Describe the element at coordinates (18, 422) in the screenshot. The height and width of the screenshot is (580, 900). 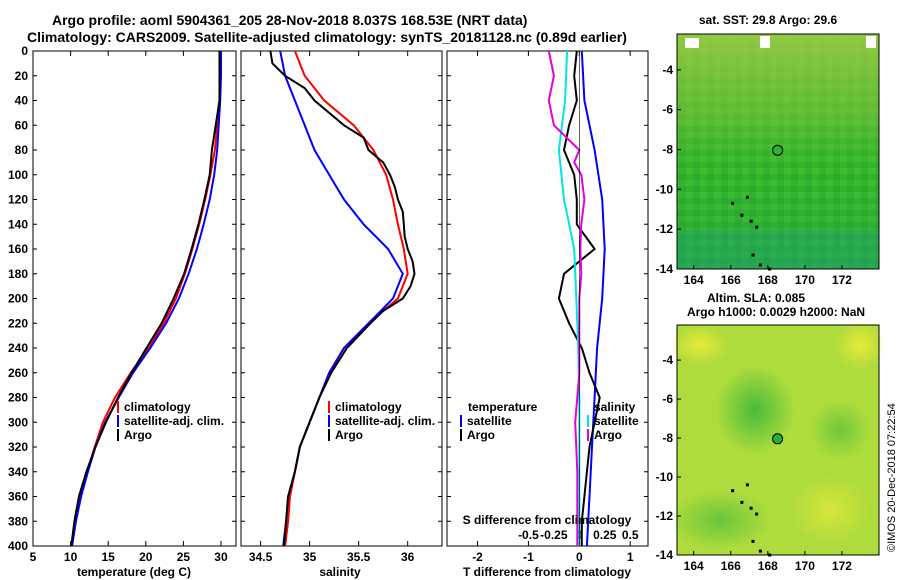
I see `y-tick-label: 300` at that location.